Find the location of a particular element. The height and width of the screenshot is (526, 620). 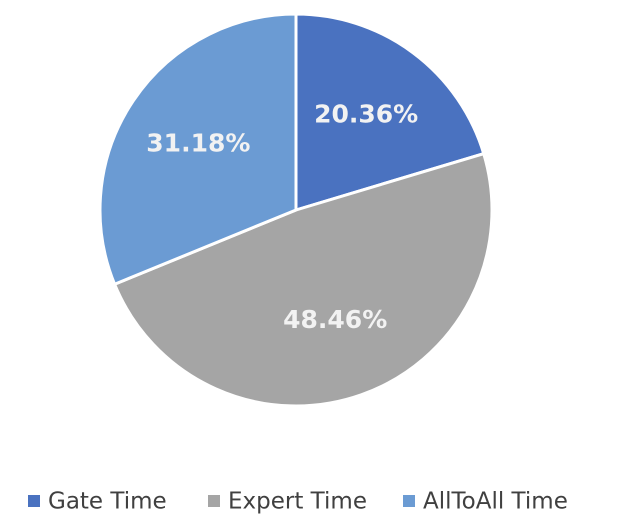

legend-label: AllToAll Time is located at coordinates (495, 502).